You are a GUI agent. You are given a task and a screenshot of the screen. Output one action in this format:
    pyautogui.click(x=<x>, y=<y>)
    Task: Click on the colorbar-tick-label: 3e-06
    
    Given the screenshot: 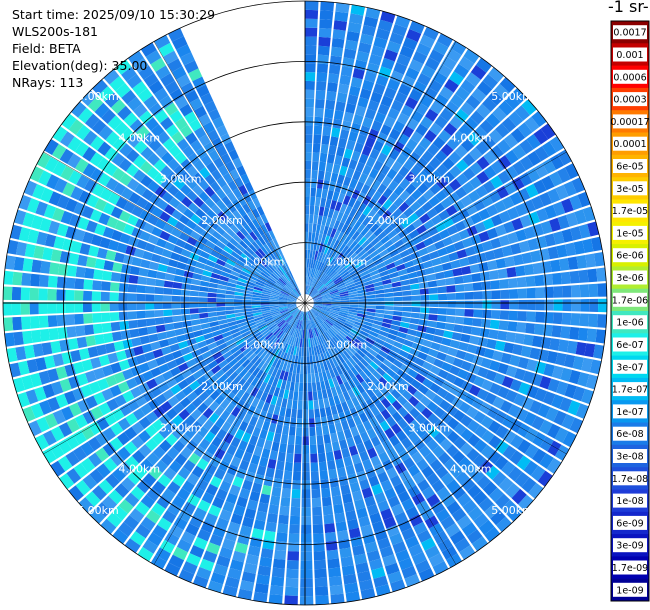 What is the action you would take?
    pyautogui.click(x=629, y=278)
    